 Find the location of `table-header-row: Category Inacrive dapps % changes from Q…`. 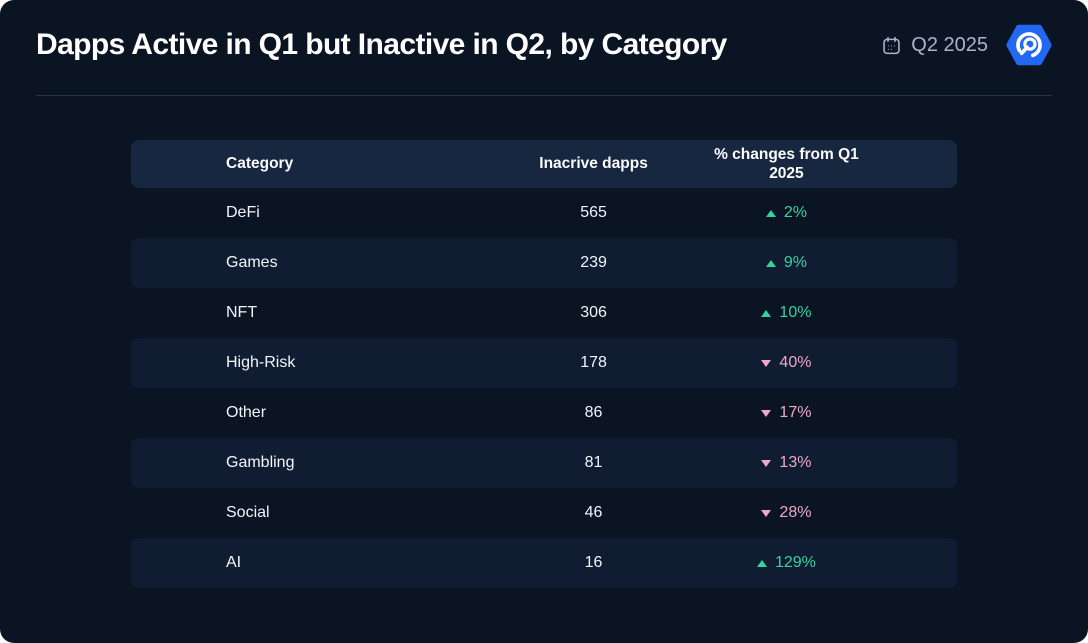

table-header-row: Category Inacrive dapps % changes from Q… is located at coordinates (544, 164).